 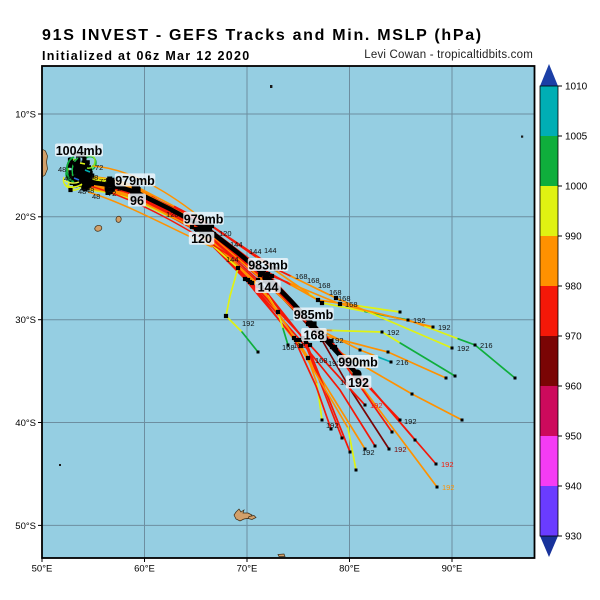 I want to click on svg-text: 50°S, so click(x=25, y=526).